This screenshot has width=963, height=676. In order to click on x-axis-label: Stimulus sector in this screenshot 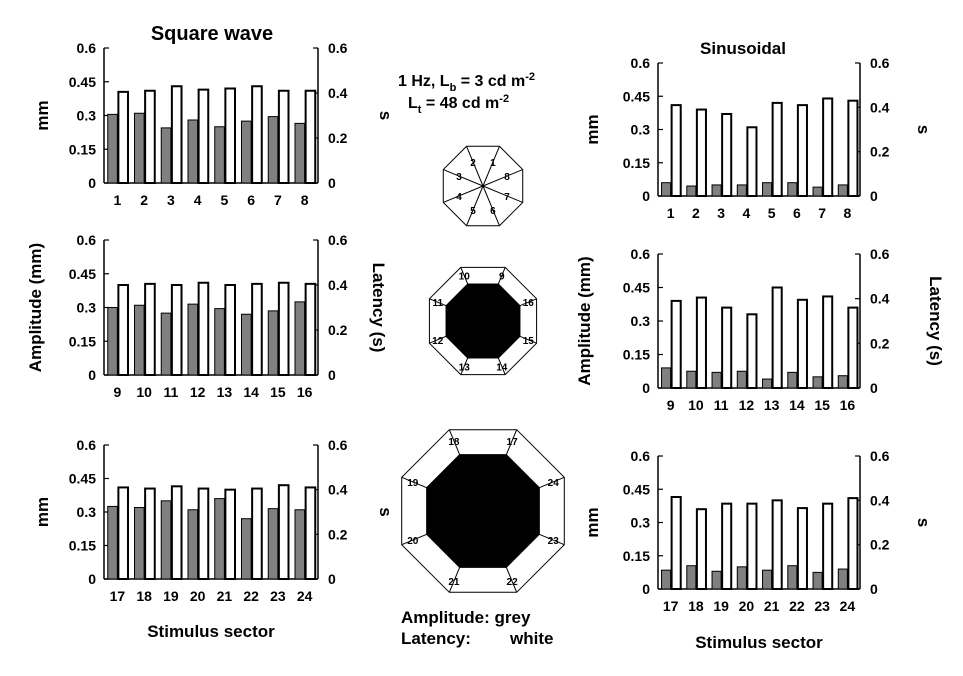, I will do `click(759, 642)`.